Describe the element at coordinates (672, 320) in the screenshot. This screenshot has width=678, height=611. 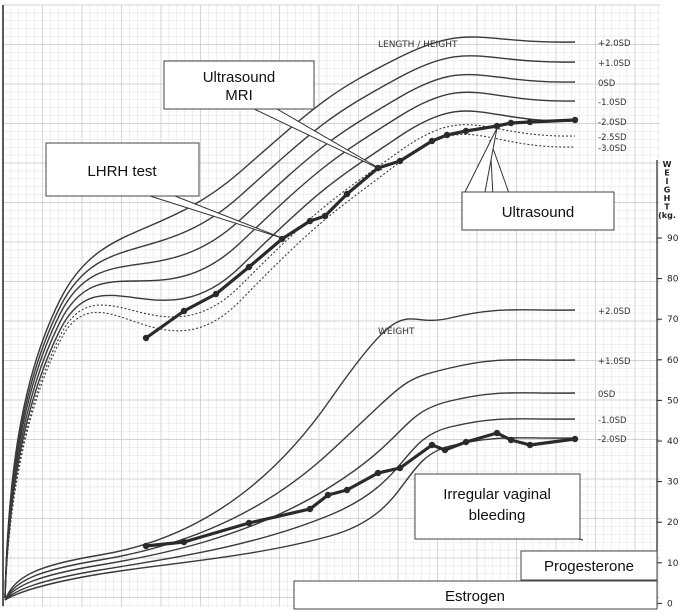
I see `right-axis-tick-label: 70` at that location.